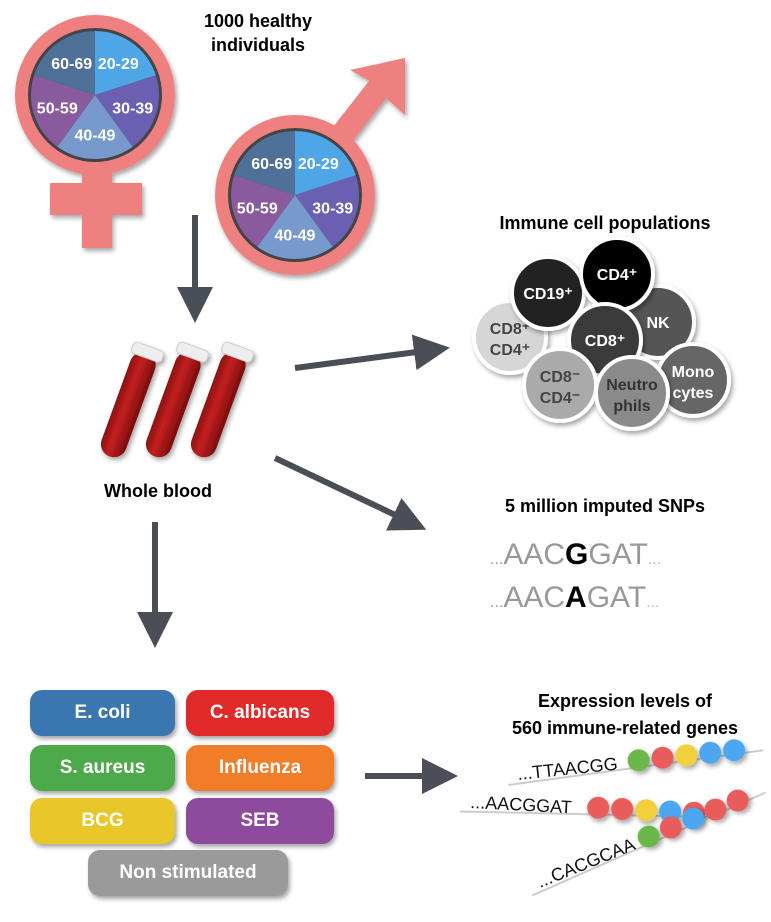 The image size is (771, 922). I want to click on cell-label-2: CD4⁺, so click(510, 350).